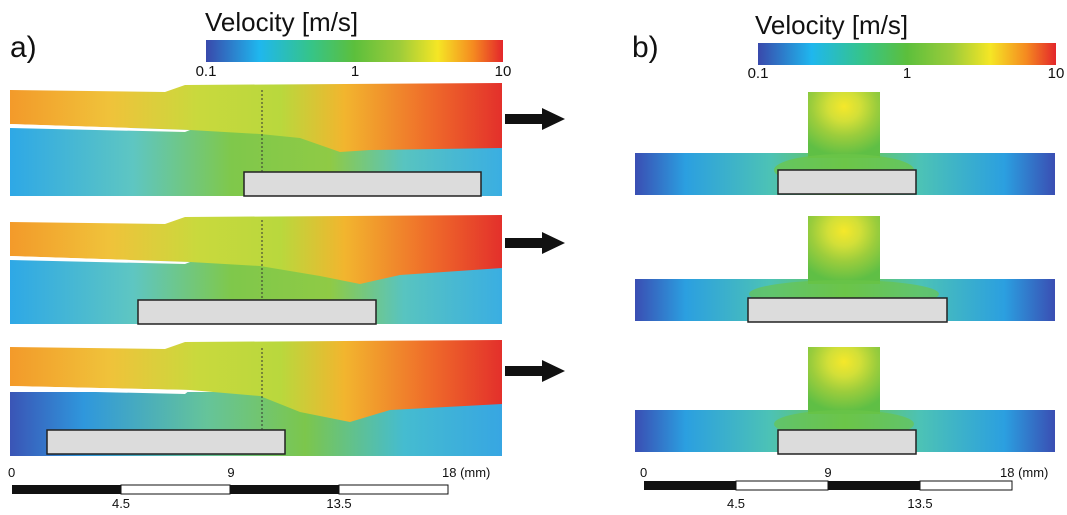 This screenshot has width=1067, height=515. I want to click on colorbar-a-tick-mid: 1, so click(355, 71).